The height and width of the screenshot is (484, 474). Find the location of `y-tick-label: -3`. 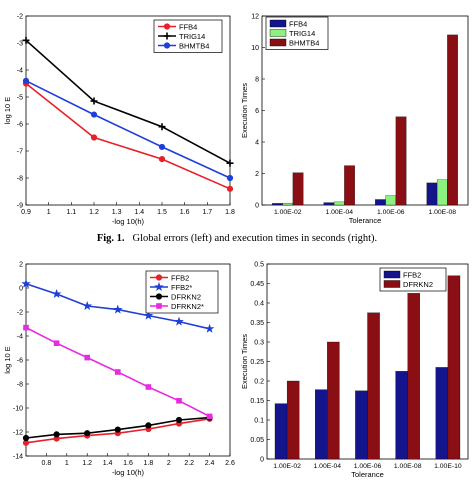

y-tick-label: -3 is located at coordinates (20, 44).